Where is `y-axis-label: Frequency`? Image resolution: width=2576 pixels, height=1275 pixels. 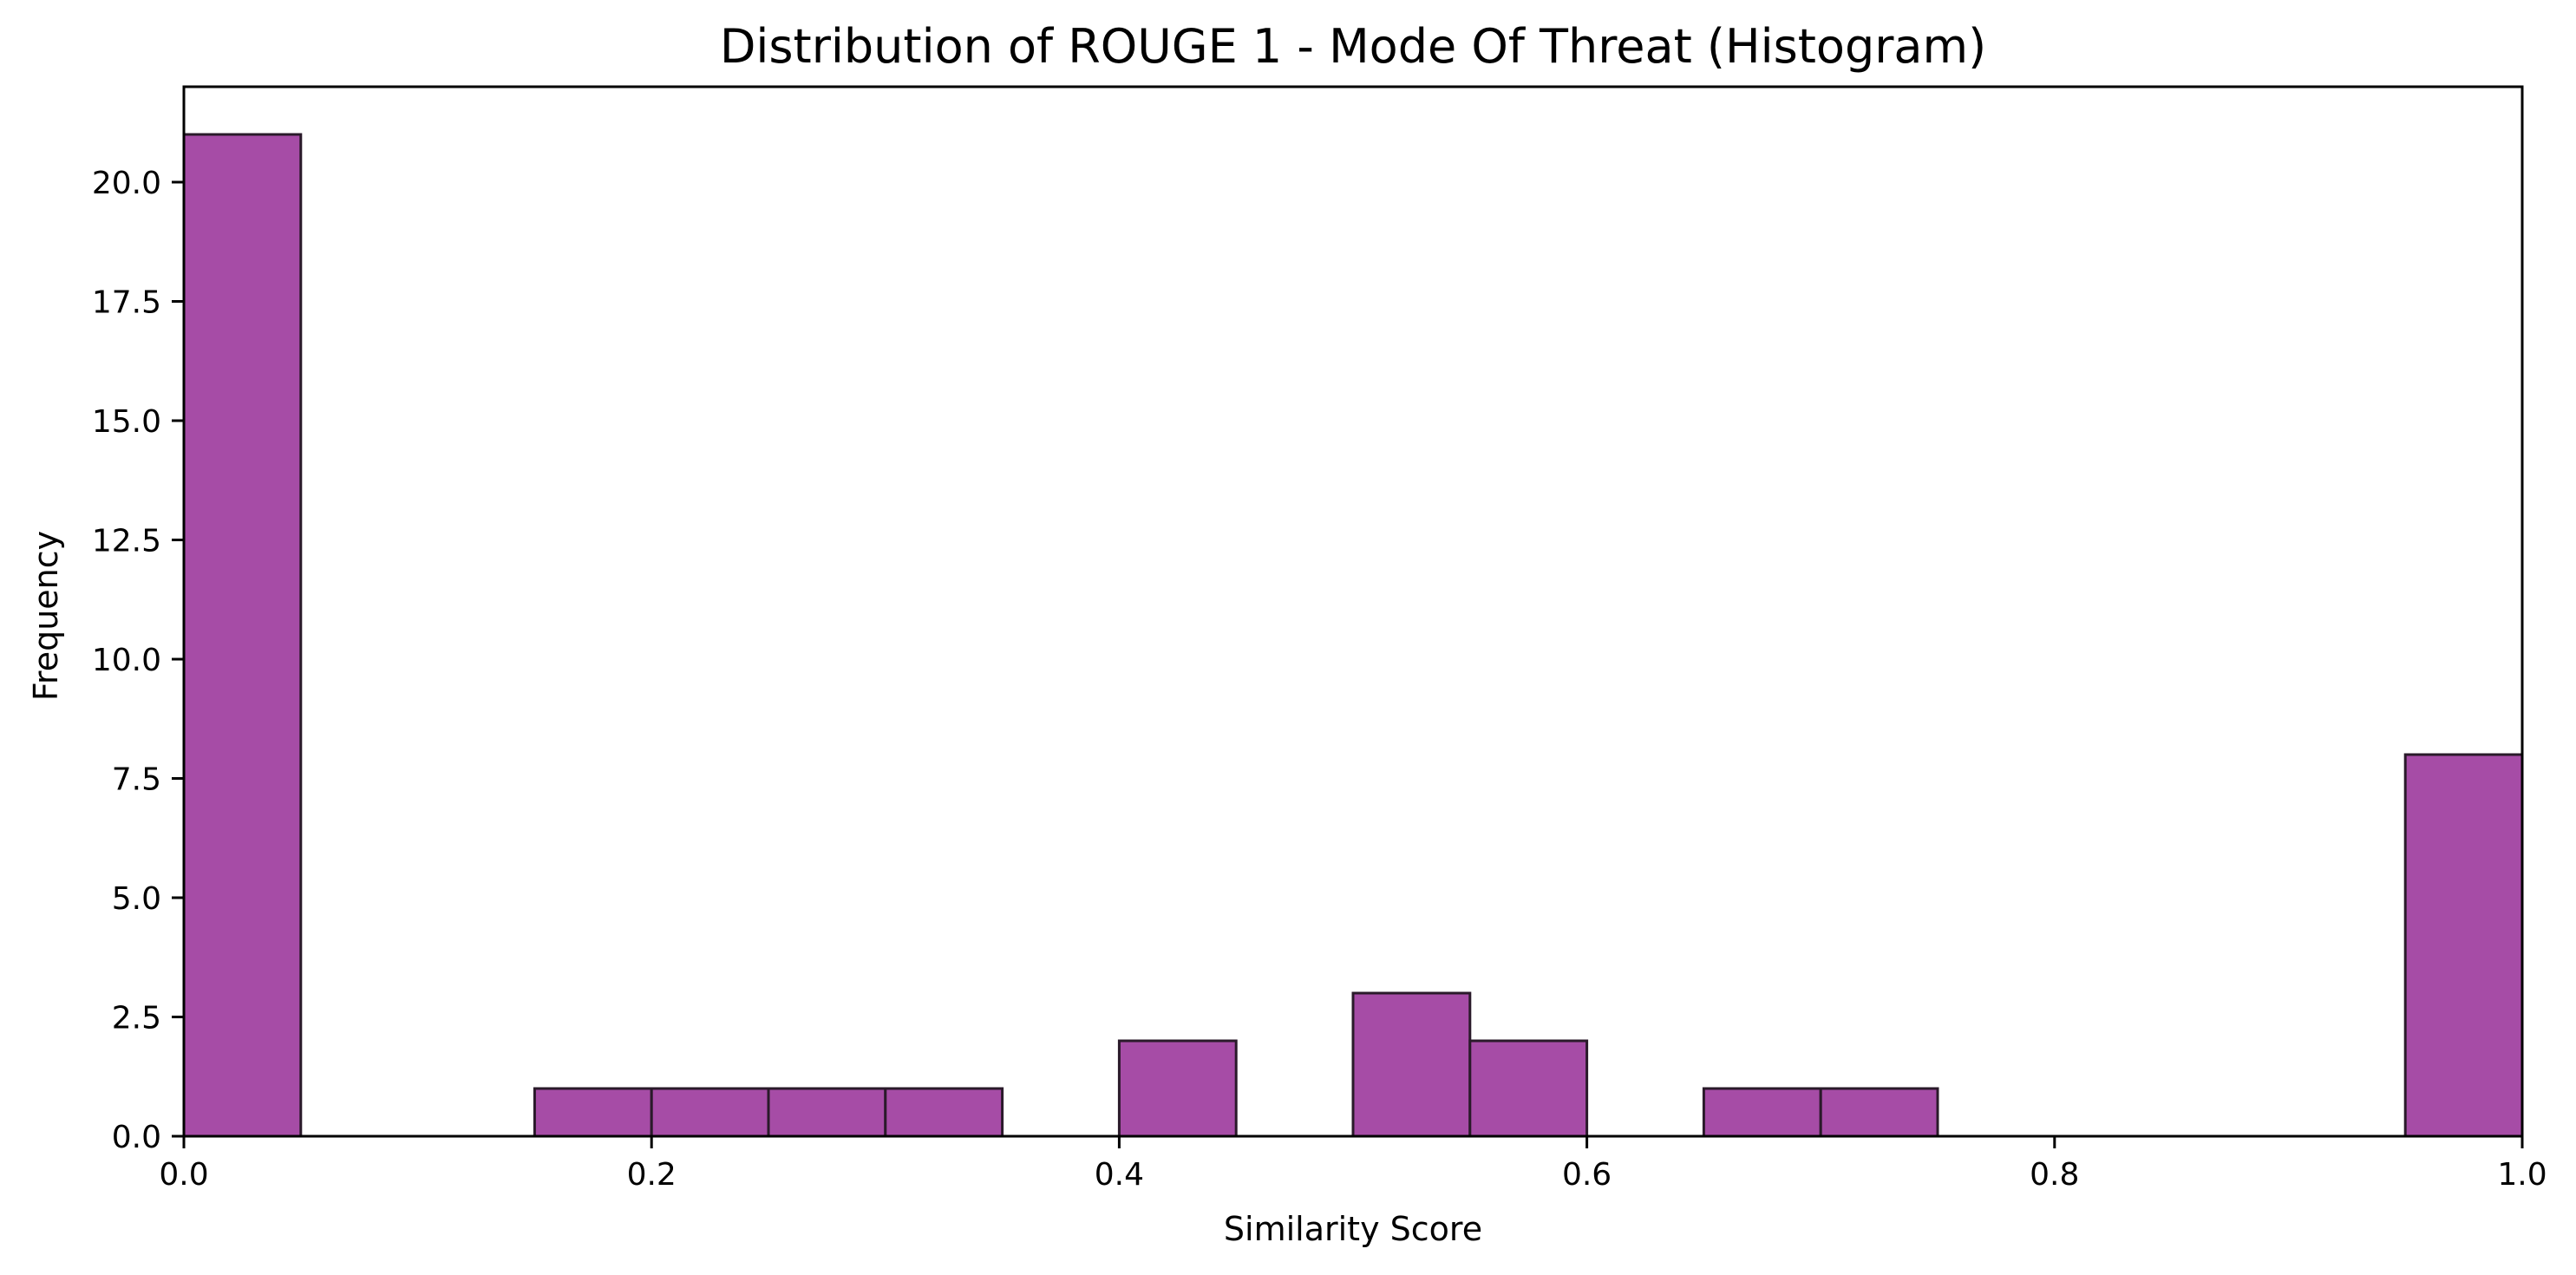 y-axis-label: Frequency is located at coordinates (46, 616).